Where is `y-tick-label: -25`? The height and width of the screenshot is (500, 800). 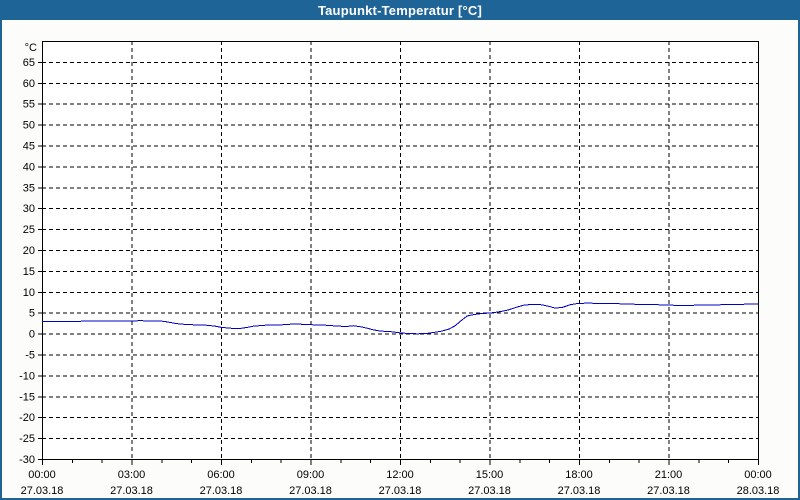
y-tick-label: -25 is located at coordinates (27, 439).